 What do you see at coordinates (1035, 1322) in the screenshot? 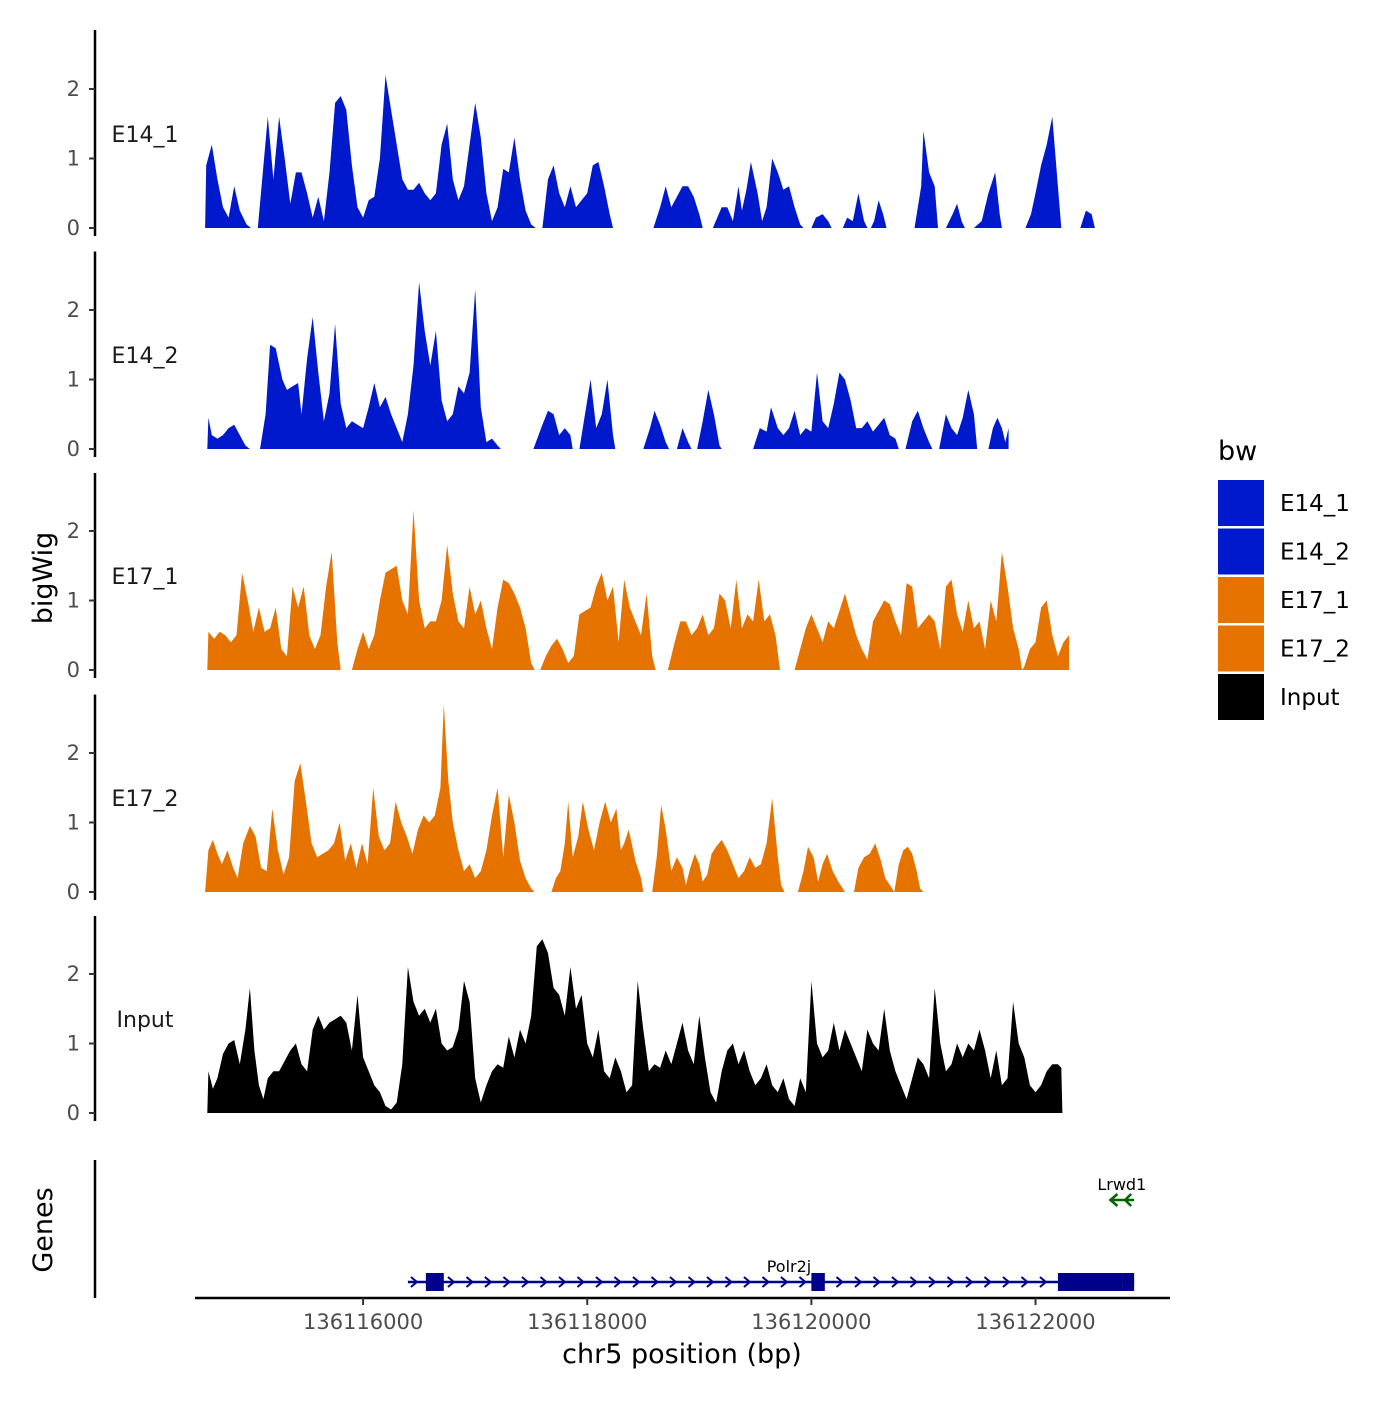
I see `x-tick-label: 136122000` at bounding box center [1035, 1322].